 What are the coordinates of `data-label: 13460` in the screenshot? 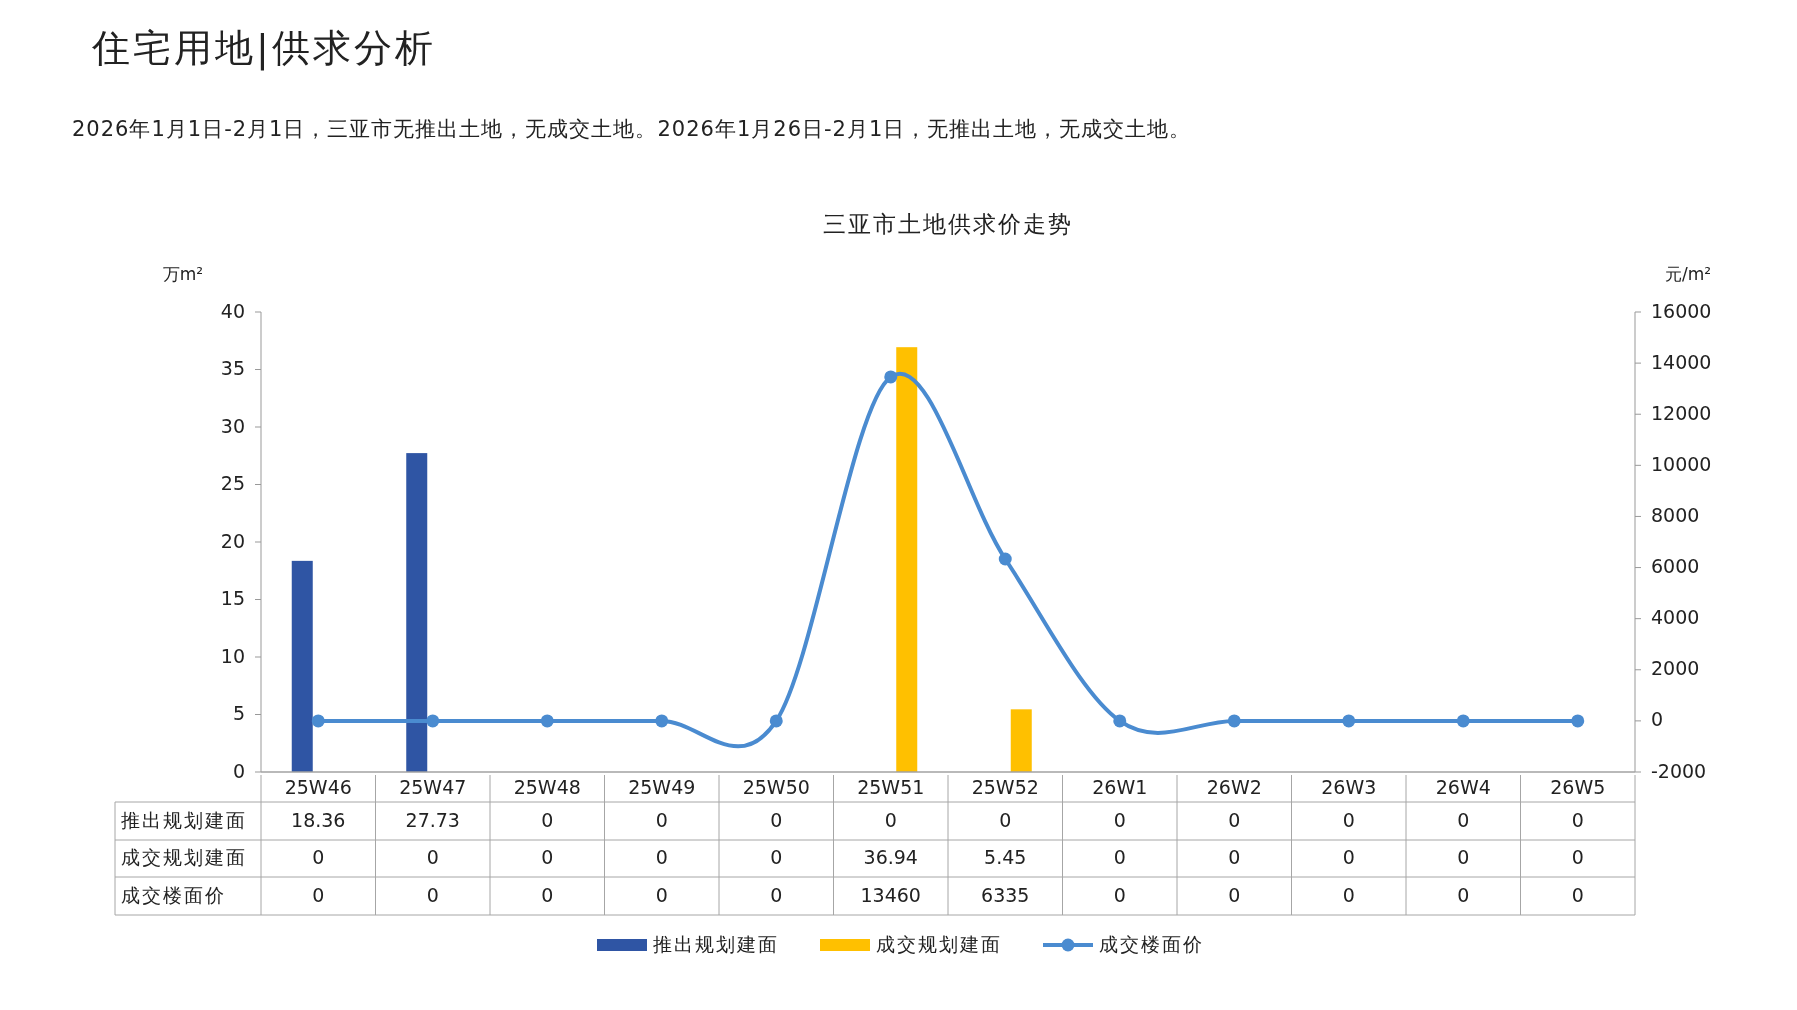 It's located at (890, 894).